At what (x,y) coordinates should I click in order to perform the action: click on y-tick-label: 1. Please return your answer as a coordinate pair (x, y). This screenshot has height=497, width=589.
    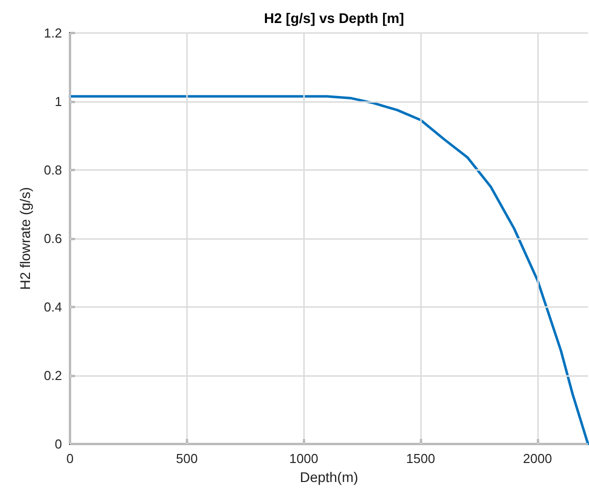
    Looking at the image, I should click on (58, 101).